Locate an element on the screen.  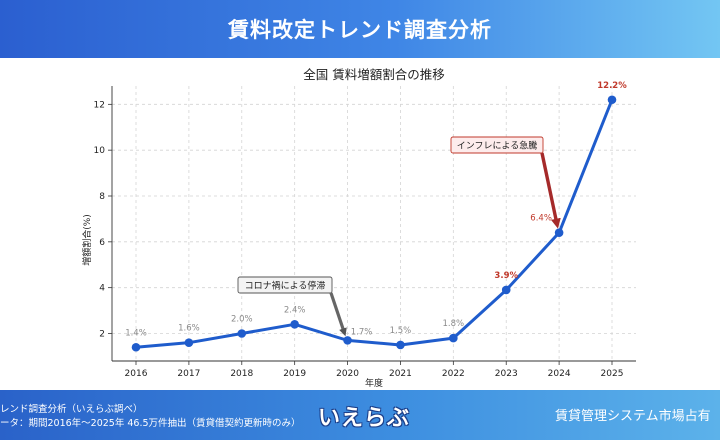
data-label: 3.9% is located at coordinates (506, 276).